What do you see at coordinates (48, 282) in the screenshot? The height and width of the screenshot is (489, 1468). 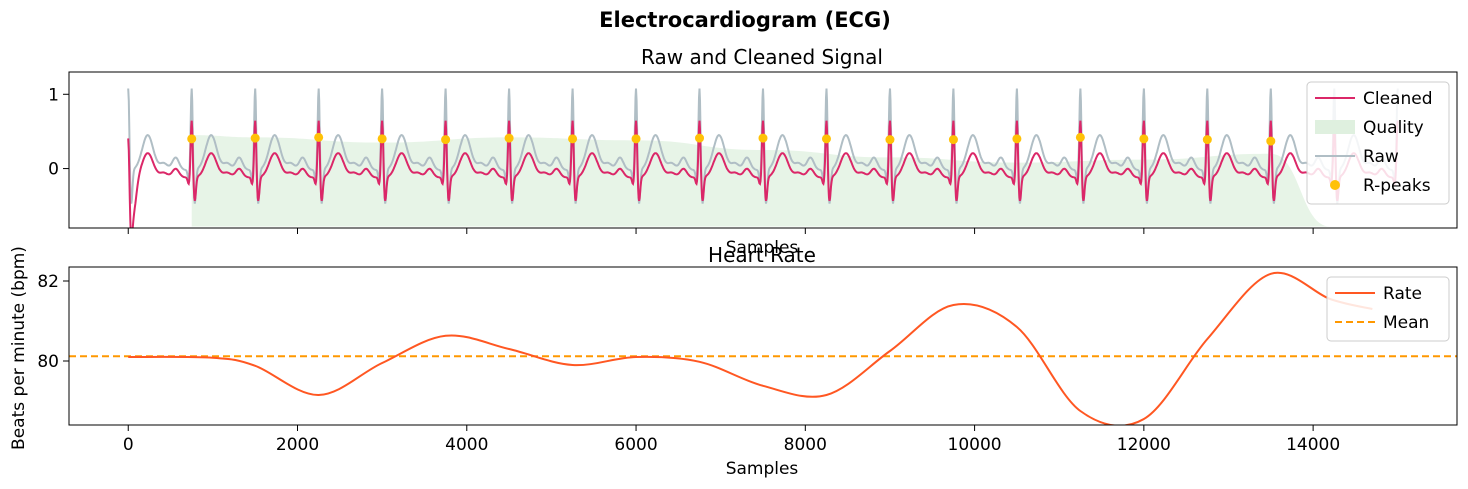 I see `heart-rate-y-tick-label: 82` at bounding box center [48, 282].